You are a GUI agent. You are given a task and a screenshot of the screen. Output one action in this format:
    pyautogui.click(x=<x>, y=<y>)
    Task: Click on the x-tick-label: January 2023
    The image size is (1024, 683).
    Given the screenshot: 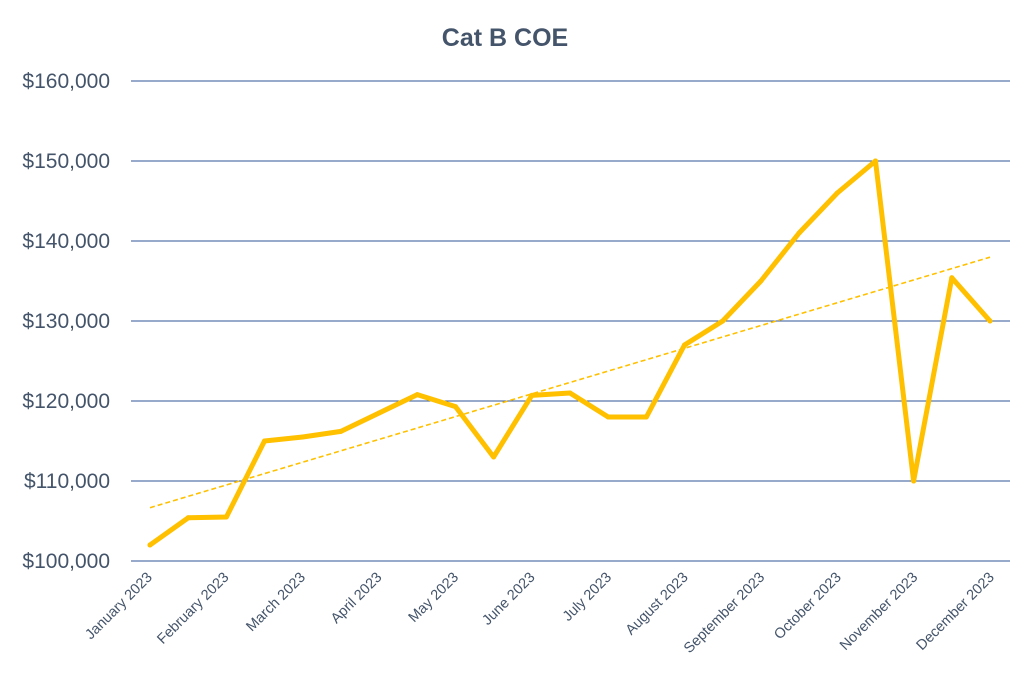 What is the action you would take?
    pyautogui.click(x=118, y=606)
    